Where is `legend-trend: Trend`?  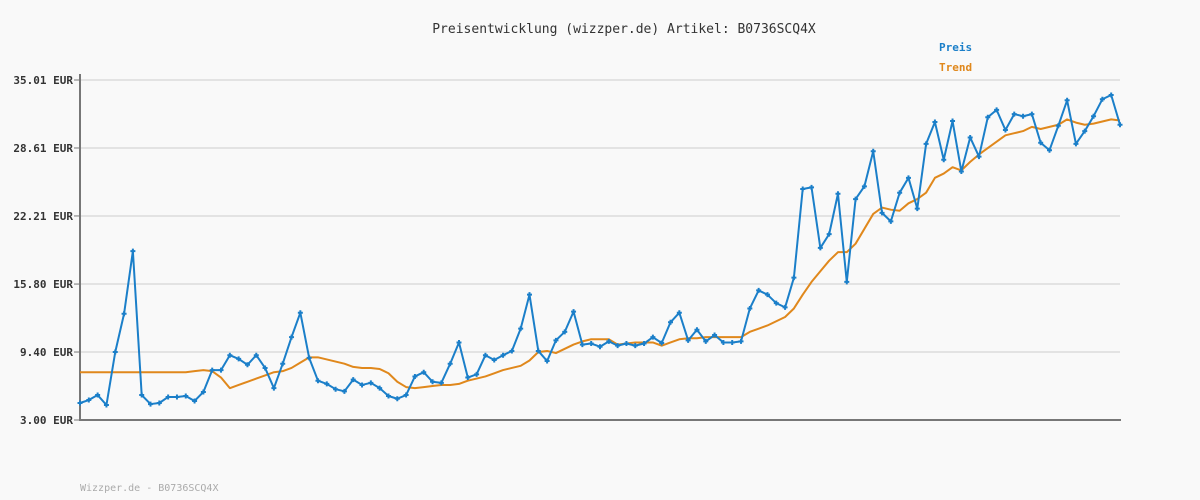 legend-trend: Trend is located at coordinates (955, 67).